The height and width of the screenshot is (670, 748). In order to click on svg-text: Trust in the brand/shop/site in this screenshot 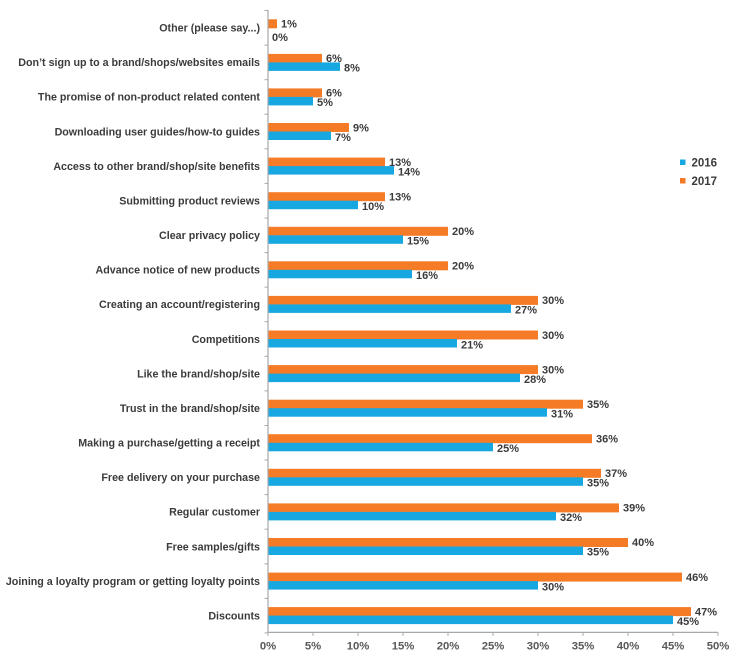, I will do `click(190, 409)`.